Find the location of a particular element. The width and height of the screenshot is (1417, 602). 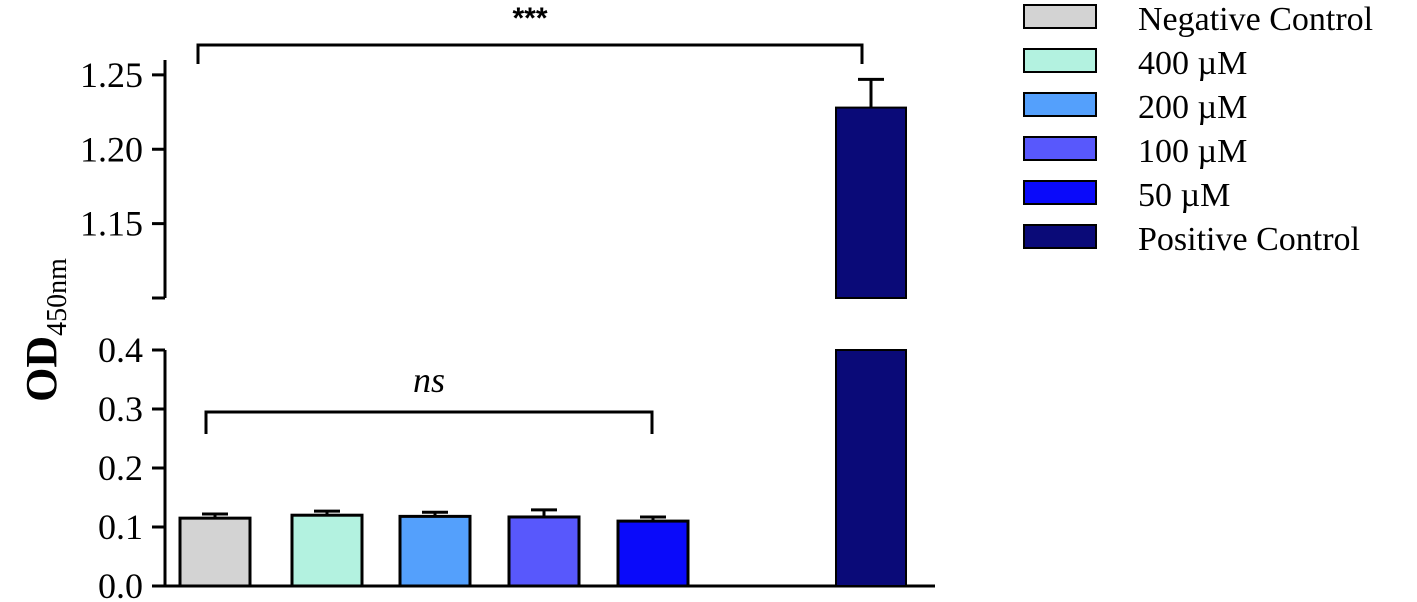

y-axis-label: OD450nm is located at coordinates (45, 330).